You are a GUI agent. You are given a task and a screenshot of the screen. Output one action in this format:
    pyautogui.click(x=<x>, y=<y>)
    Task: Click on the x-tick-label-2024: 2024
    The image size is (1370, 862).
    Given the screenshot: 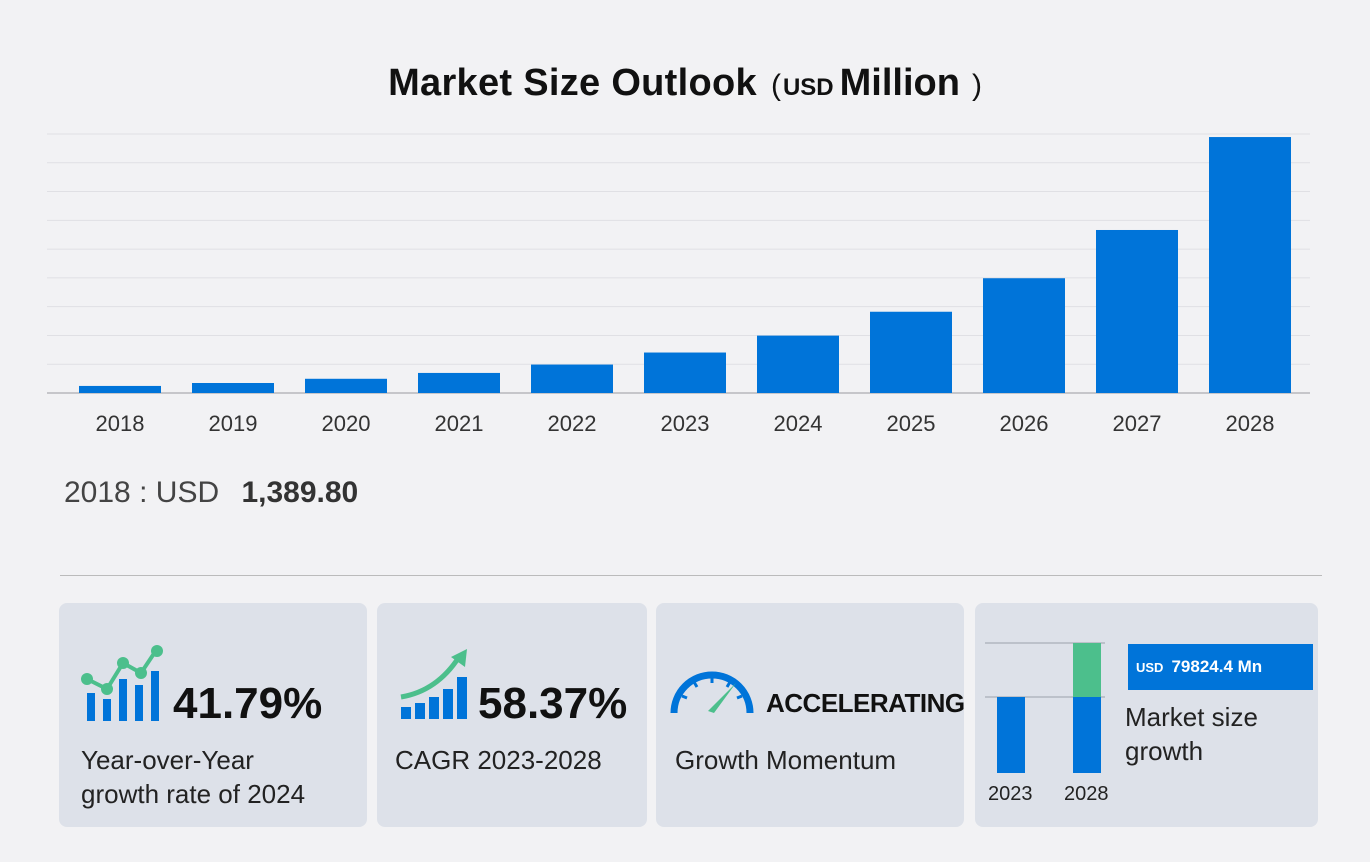 What is the action you would take?
    pyautogui.click(x=798, y=423)
    